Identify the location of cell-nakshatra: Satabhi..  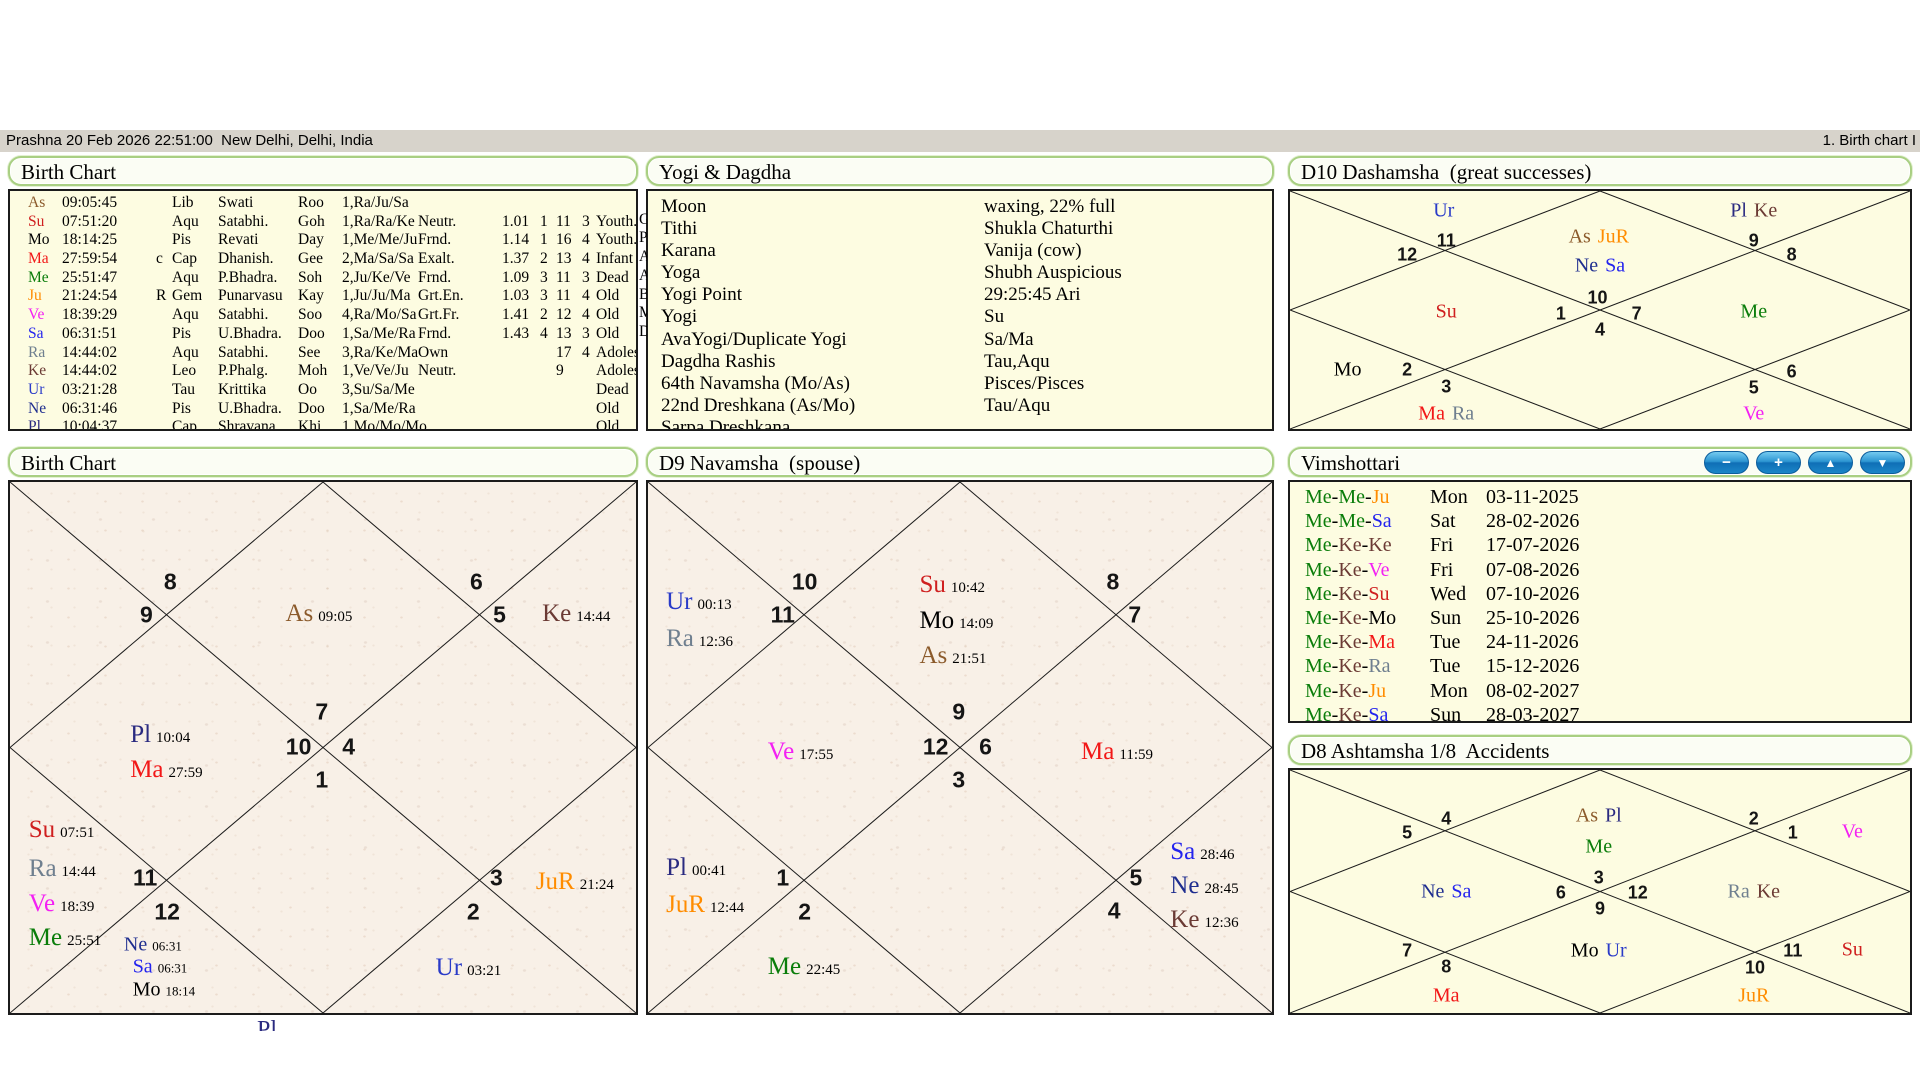
(243, 315).